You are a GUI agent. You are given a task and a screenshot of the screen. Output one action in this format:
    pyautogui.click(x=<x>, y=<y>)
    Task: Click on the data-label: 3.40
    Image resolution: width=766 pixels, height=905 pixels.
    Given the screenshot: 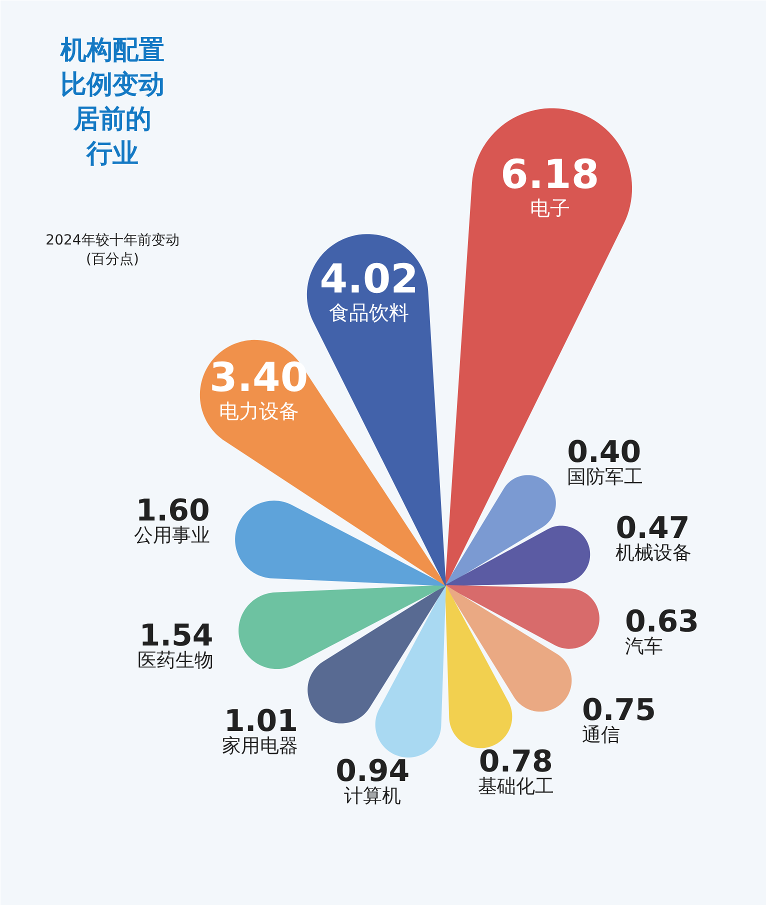 What is the action you would take?
    pyautogui.click(x=259, y=377)
    